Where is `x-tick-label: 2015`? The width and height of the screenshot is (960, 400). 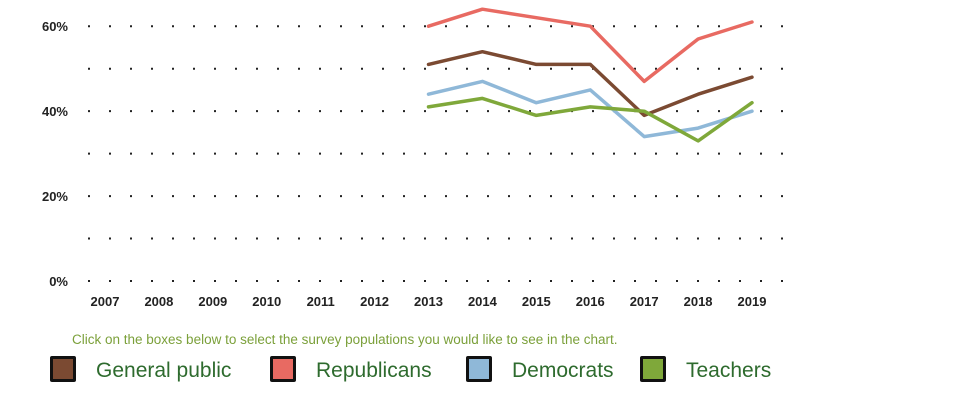
x-tick-label: 2015 is located at coordinates (536, 301).